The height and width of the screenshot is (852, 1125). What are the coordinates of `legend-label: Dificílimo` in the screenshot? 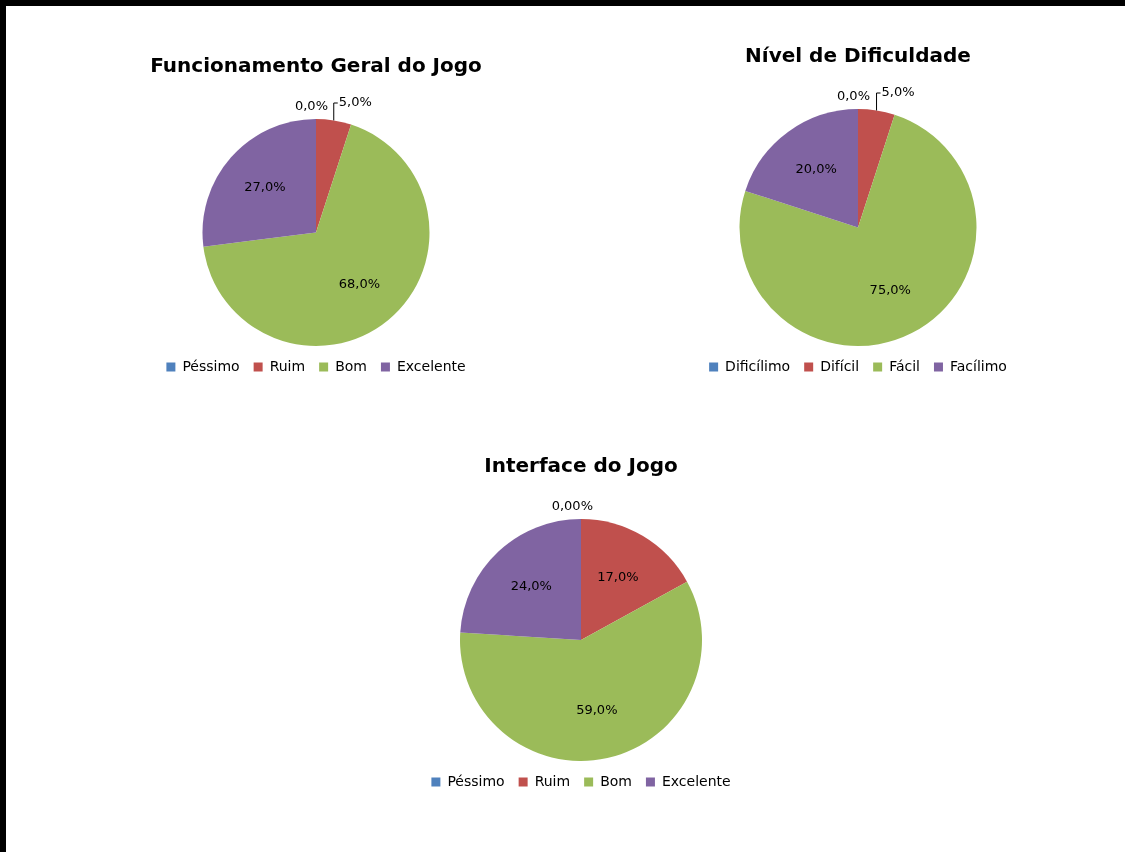 It's located at (758, 365).